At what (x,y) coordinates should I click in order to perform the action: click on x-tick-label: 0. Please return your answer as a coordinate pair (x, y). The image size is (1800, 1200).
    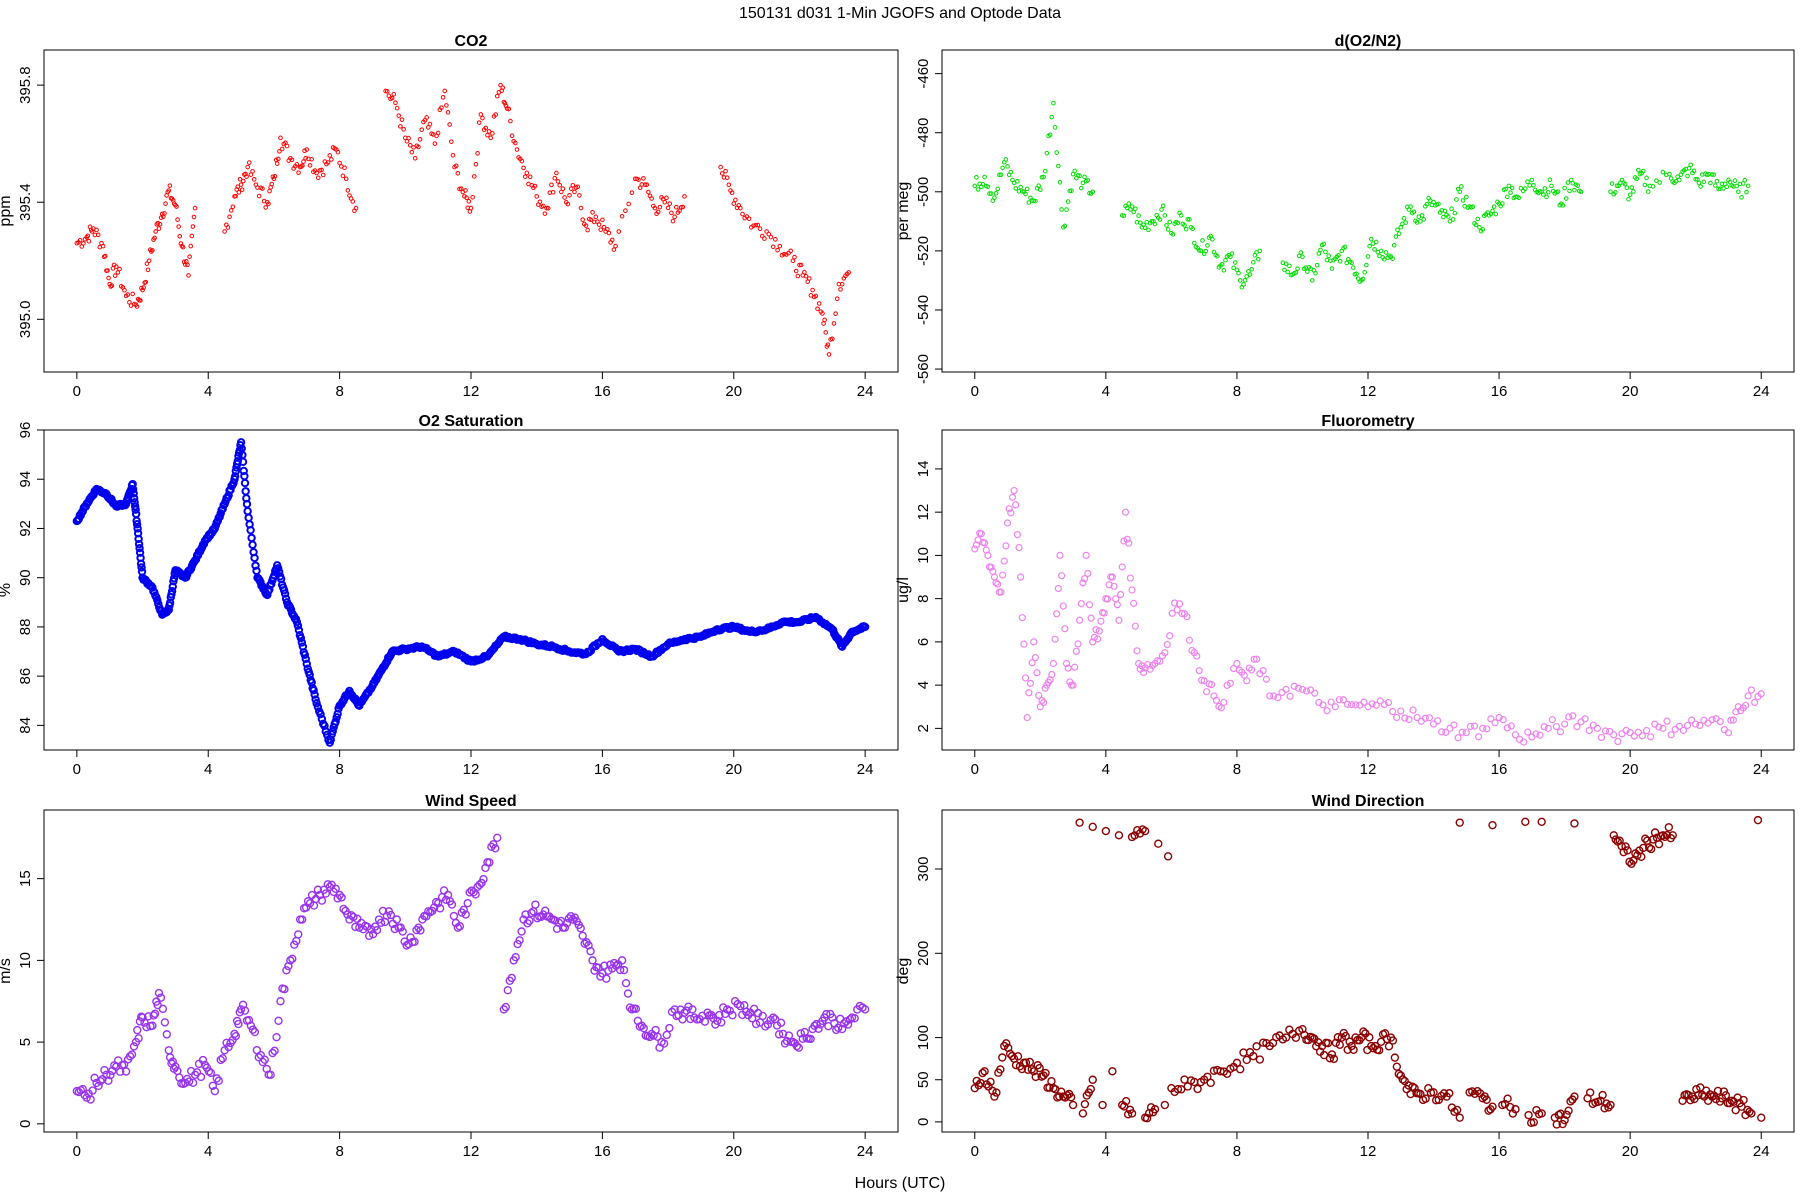
    Looking at the image, I should click on (975, 769).